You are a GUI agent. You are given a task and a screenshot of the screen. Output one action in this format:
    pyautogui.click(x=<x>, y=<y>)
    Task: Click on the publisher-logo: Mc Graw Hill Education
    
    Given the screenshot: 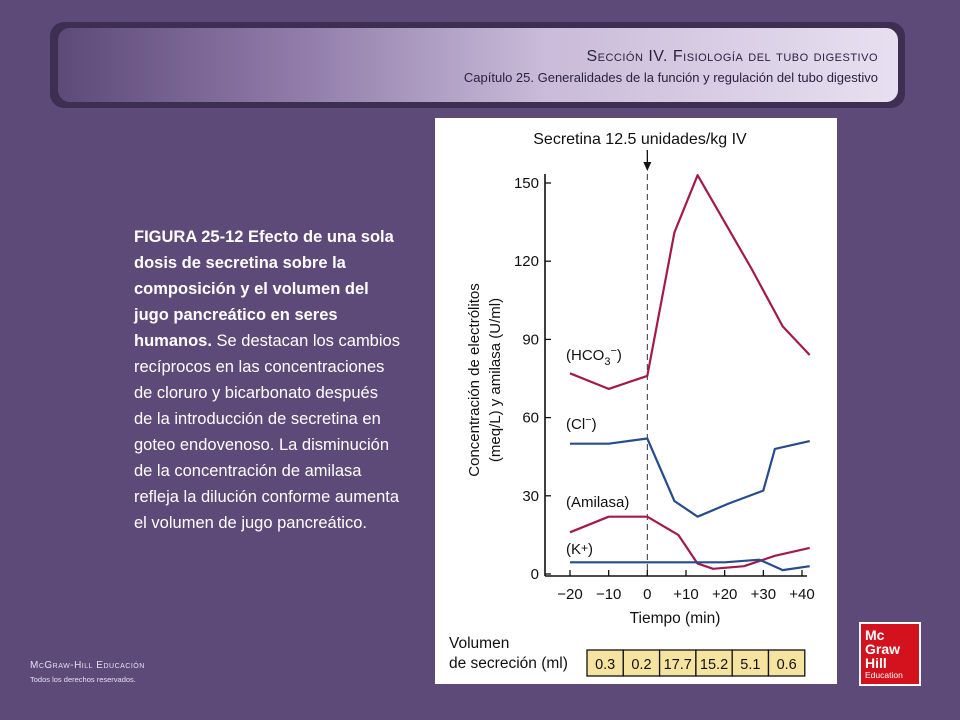 What is the action you would take?
    pyautogui.click(x=890, y=654)
    